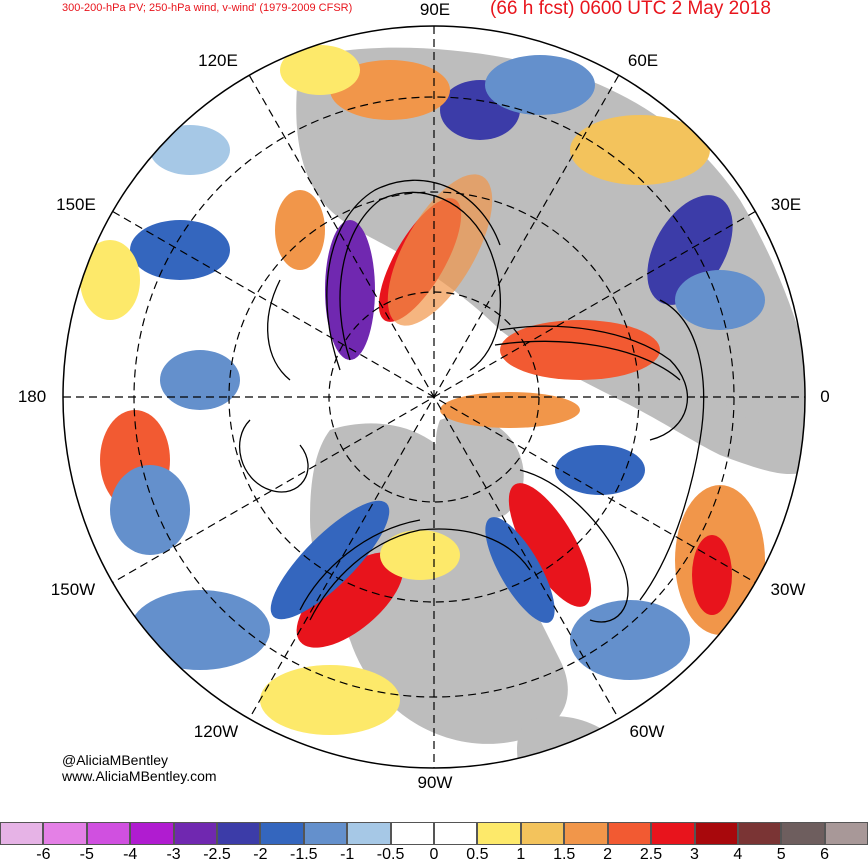  I want to click on lon-label-150e: 150E, so click(76, 204).